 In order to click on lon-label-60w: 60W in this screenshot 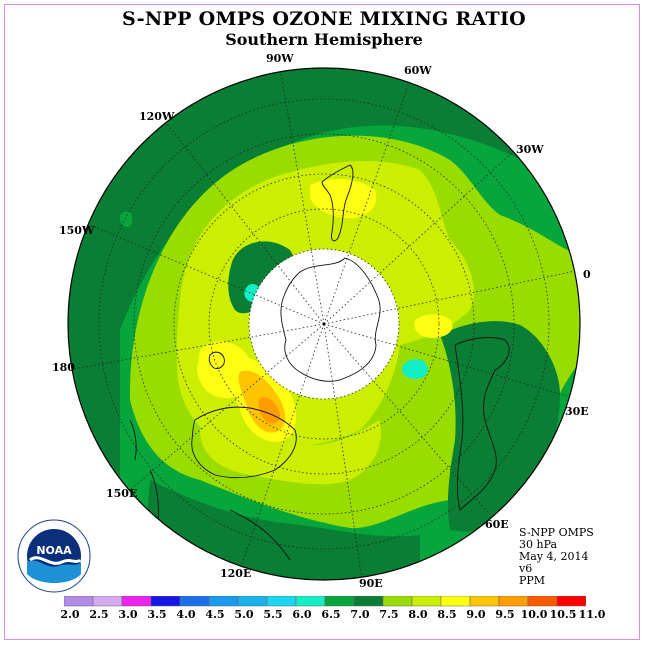, I will do `click(418, 70)`.